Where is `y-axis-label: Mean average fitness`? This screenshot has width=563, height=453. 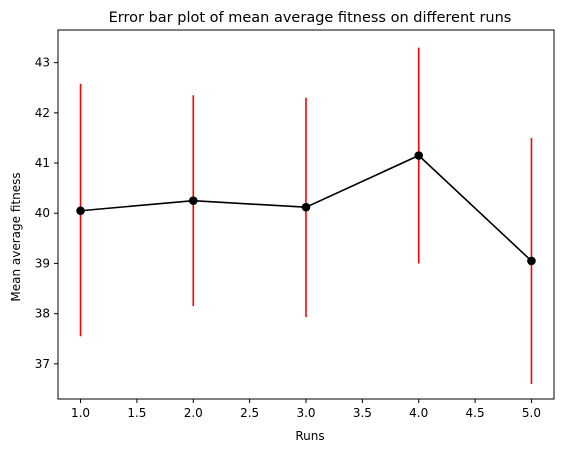
y-axis-label: Mean average fitness is located at coordinates (16, 236).